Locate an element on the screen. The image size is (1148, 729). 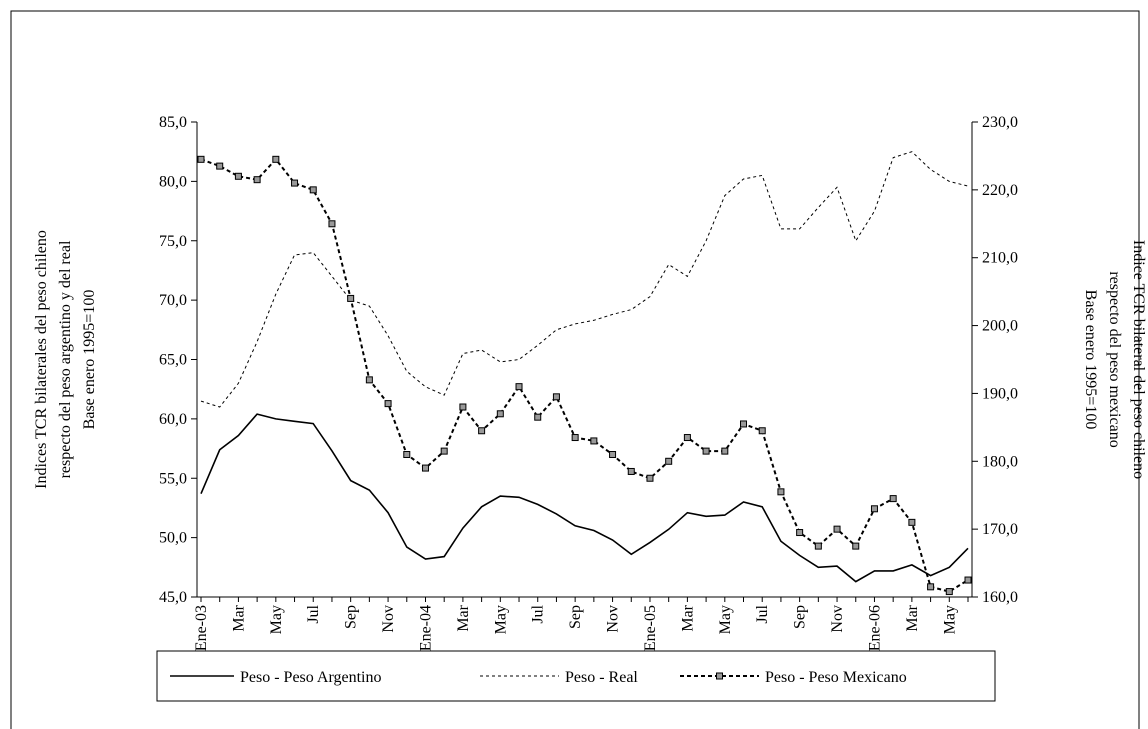
y-tick-label: 65,0 is located at coordinates (173, 360).